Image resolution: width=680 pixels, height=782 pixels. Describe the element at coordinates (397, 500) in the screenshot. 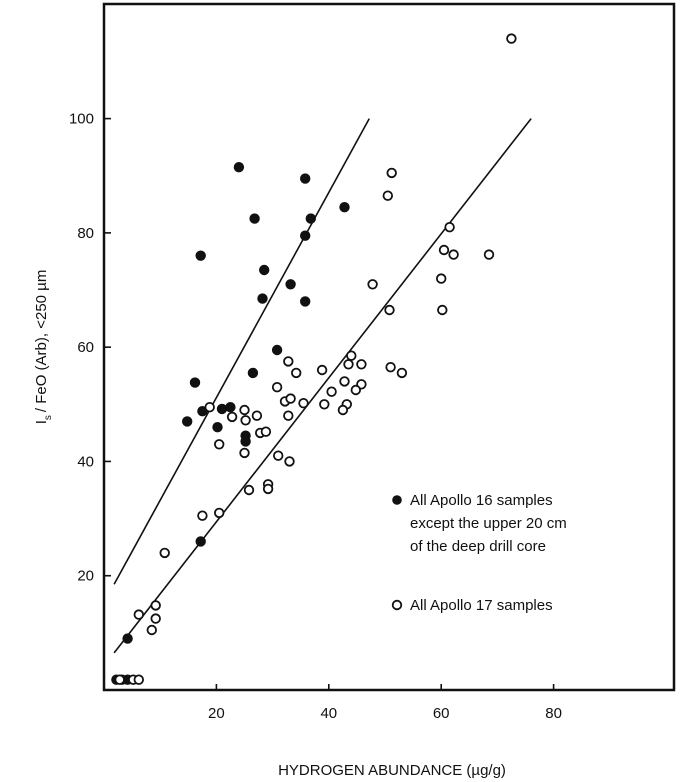

I see `legend-marker-apollo16` at that location.